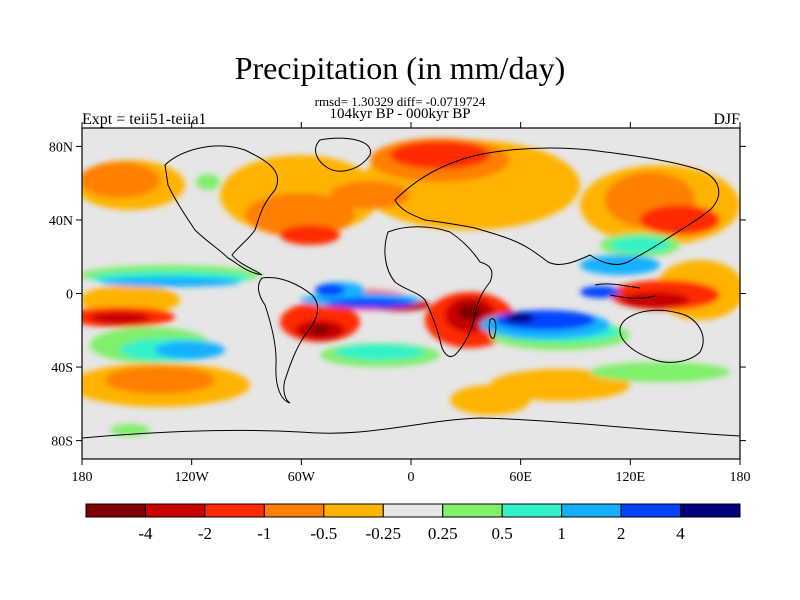  What do you see at coordinates (631, 477) in the screenshot?
I see `lon-tick-label: 120E` at bounding box center [631, 477].